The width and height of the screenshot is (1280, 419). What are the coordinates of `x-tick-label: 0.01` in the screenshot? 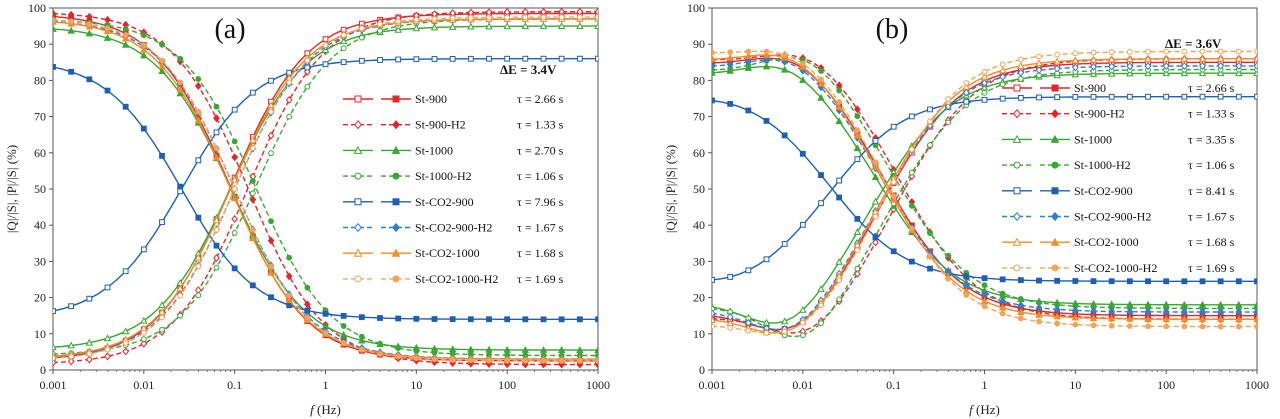 It's located at (143, 385).